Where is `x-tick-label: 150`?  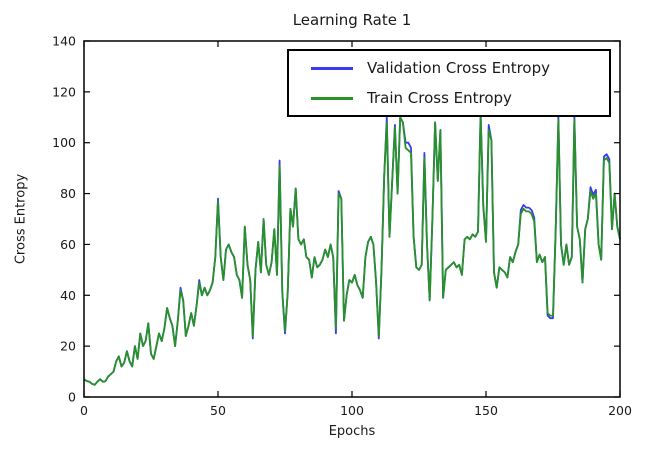
x-tick-label: 150 is located at coordinates (486, 410).